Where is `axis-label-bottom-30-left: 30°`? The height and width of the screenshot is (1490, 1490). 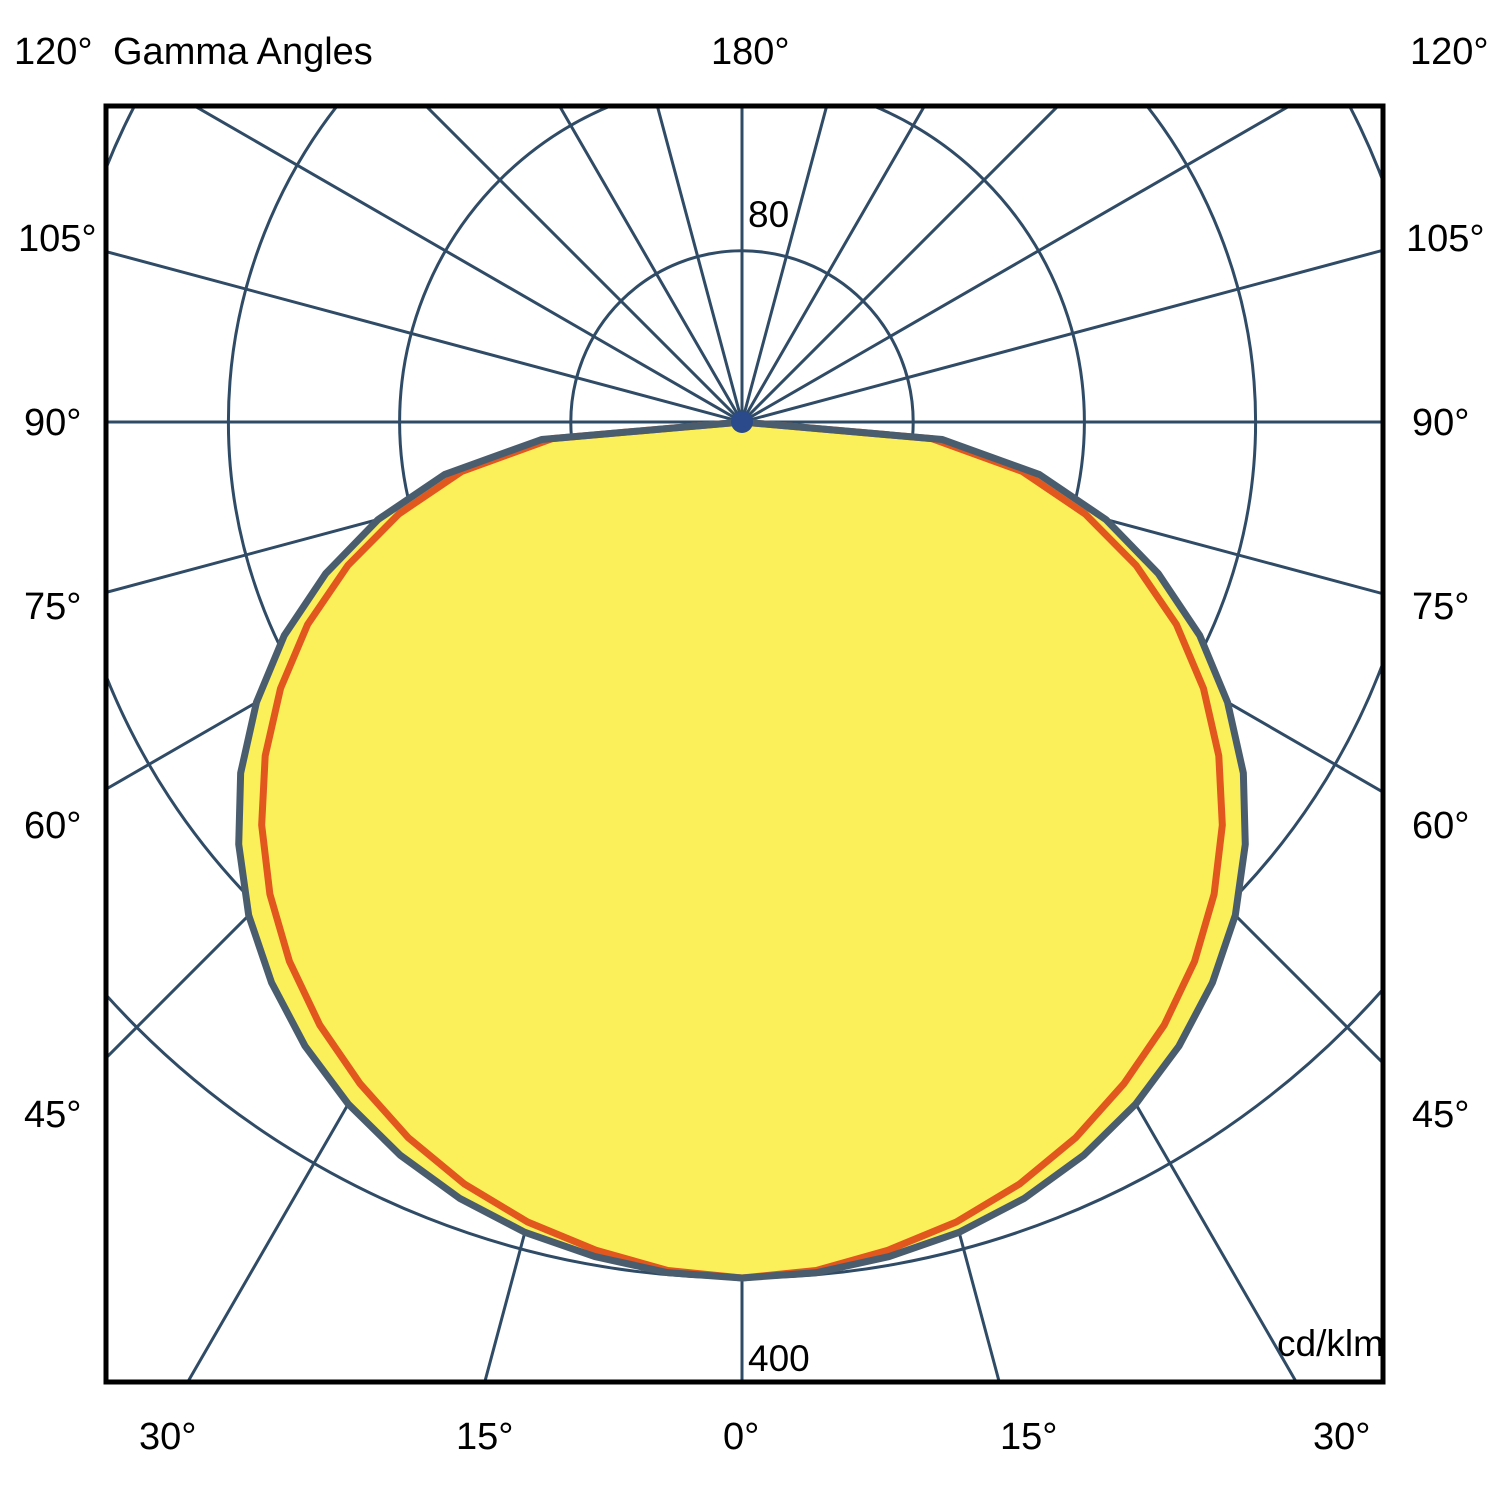
axis-label-bottom-30-left: 30° is located at coordinates (168, 1437).